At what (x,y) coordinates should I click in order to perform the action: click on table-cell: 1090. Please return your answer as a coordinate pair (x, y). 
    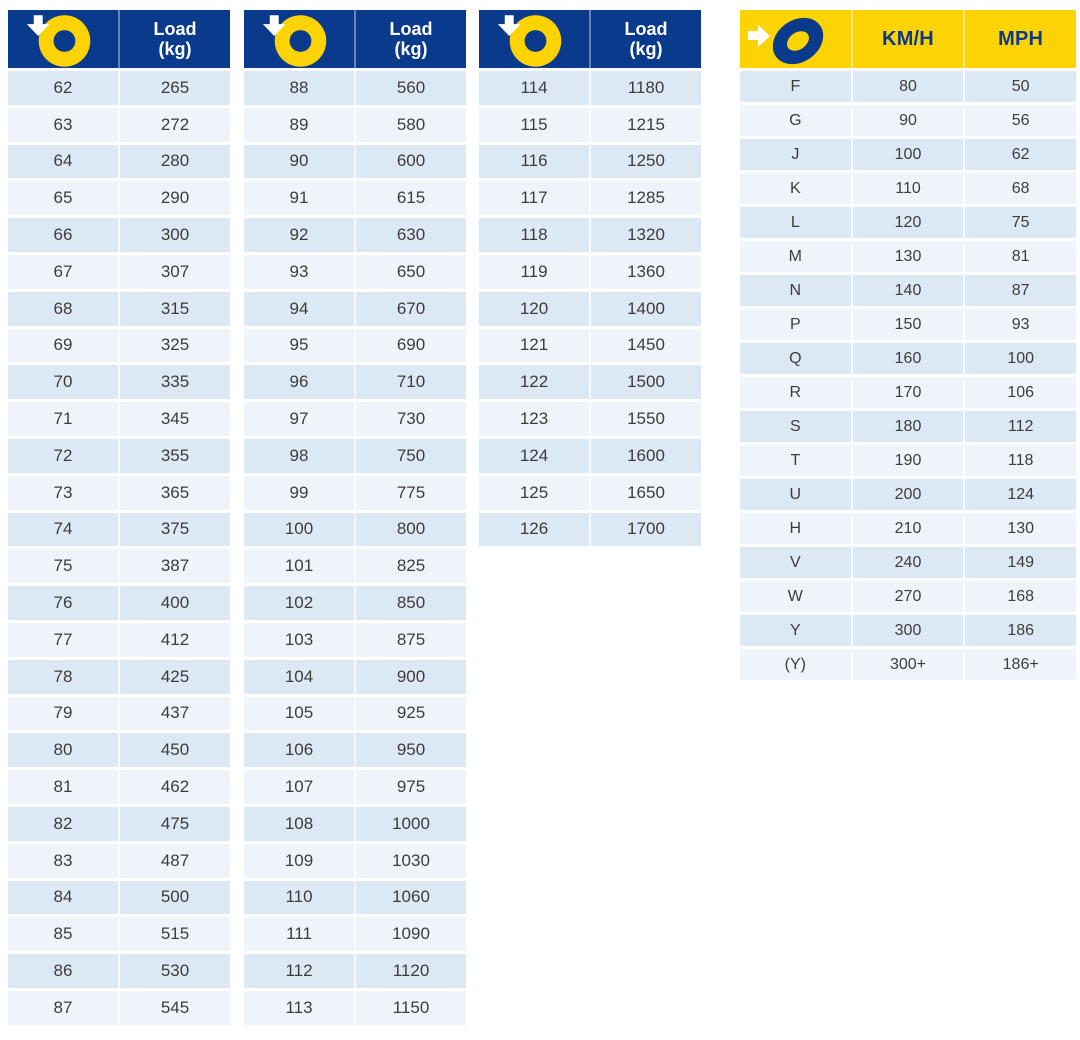
    Looking at the image, I should click on (410, 934).